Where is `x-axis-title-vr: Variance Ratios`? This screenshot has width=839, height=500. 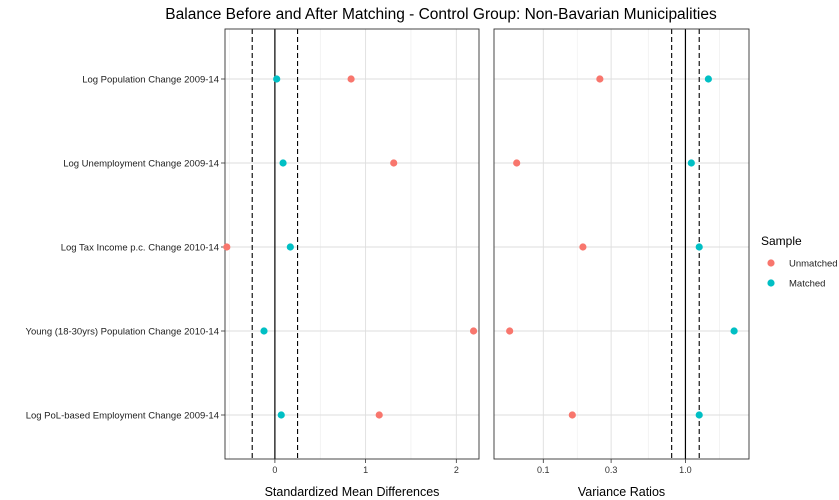
x-axis-title-vr: Variance Ratios is located at coordinates (621, 492).